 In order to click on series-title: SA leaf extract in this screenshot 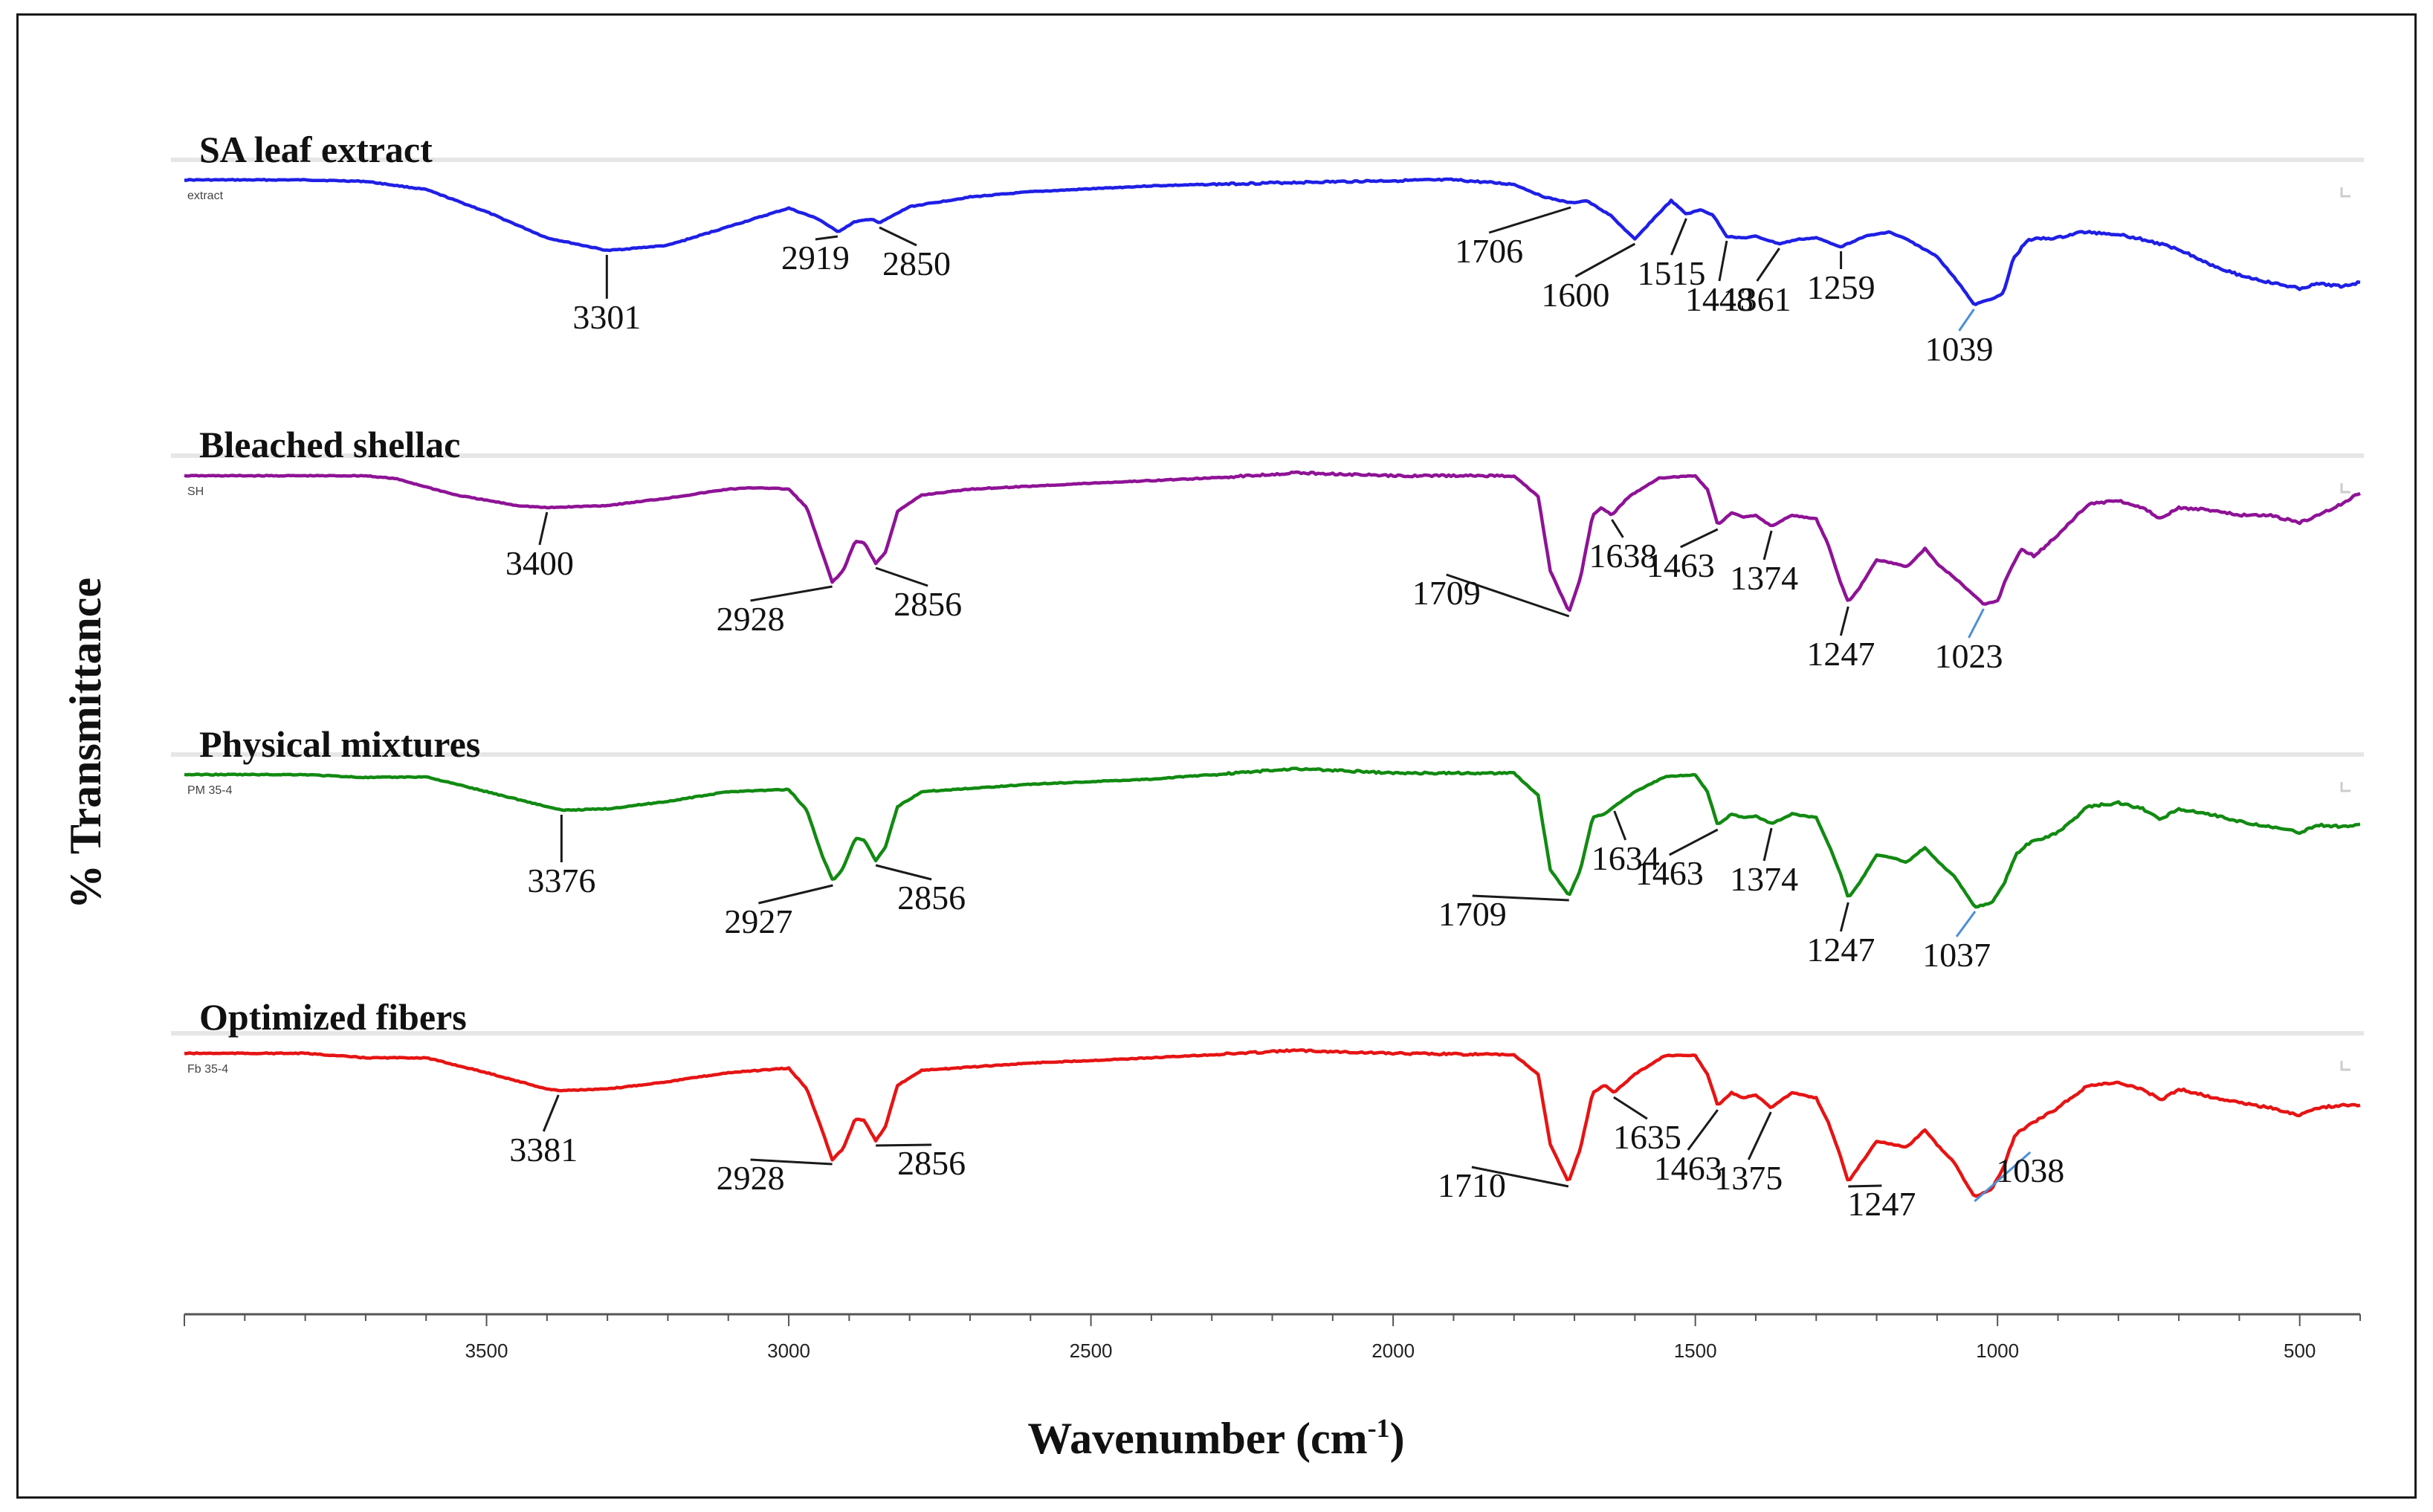, I will do `click(316, 149)`.